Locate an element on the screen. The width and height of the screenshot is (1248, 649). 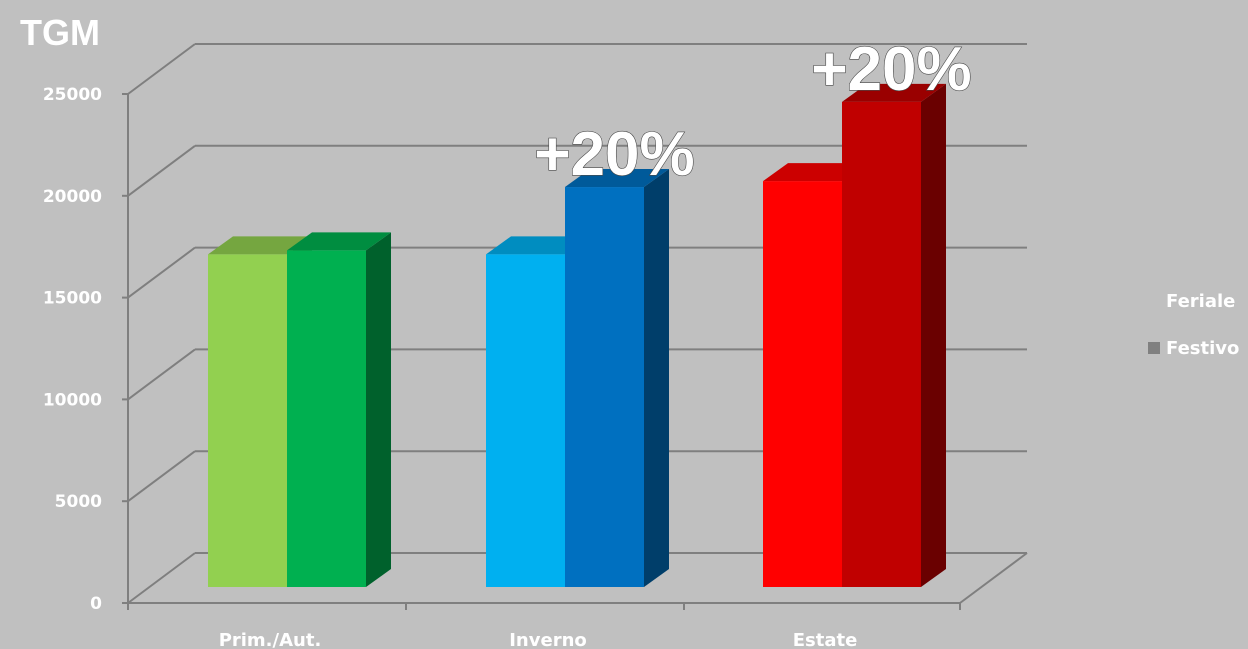
legend-label: Feriale is located at coordinates (1200, 301).